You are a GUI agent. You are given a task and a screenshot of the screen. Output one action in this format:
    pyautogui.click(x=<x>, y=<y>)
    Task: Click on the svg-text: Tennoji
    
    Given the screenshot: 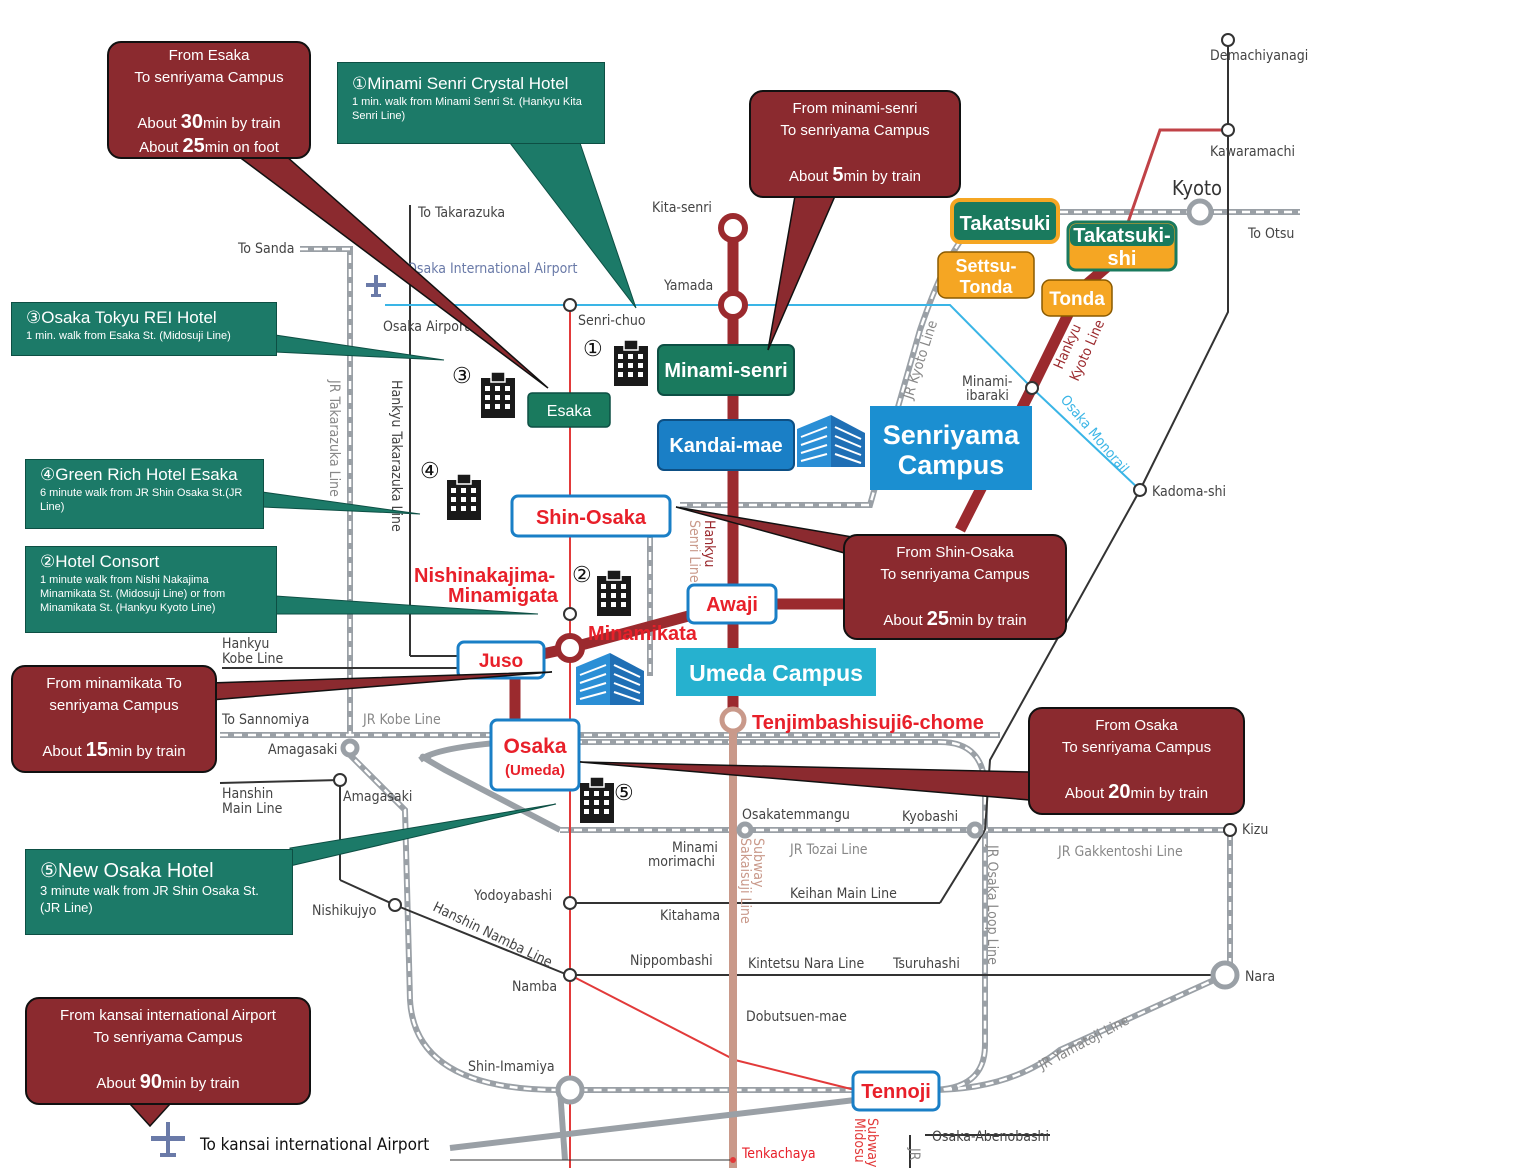 What is the action you would take?
    pyautogui.click(x=896, y=1092)
    